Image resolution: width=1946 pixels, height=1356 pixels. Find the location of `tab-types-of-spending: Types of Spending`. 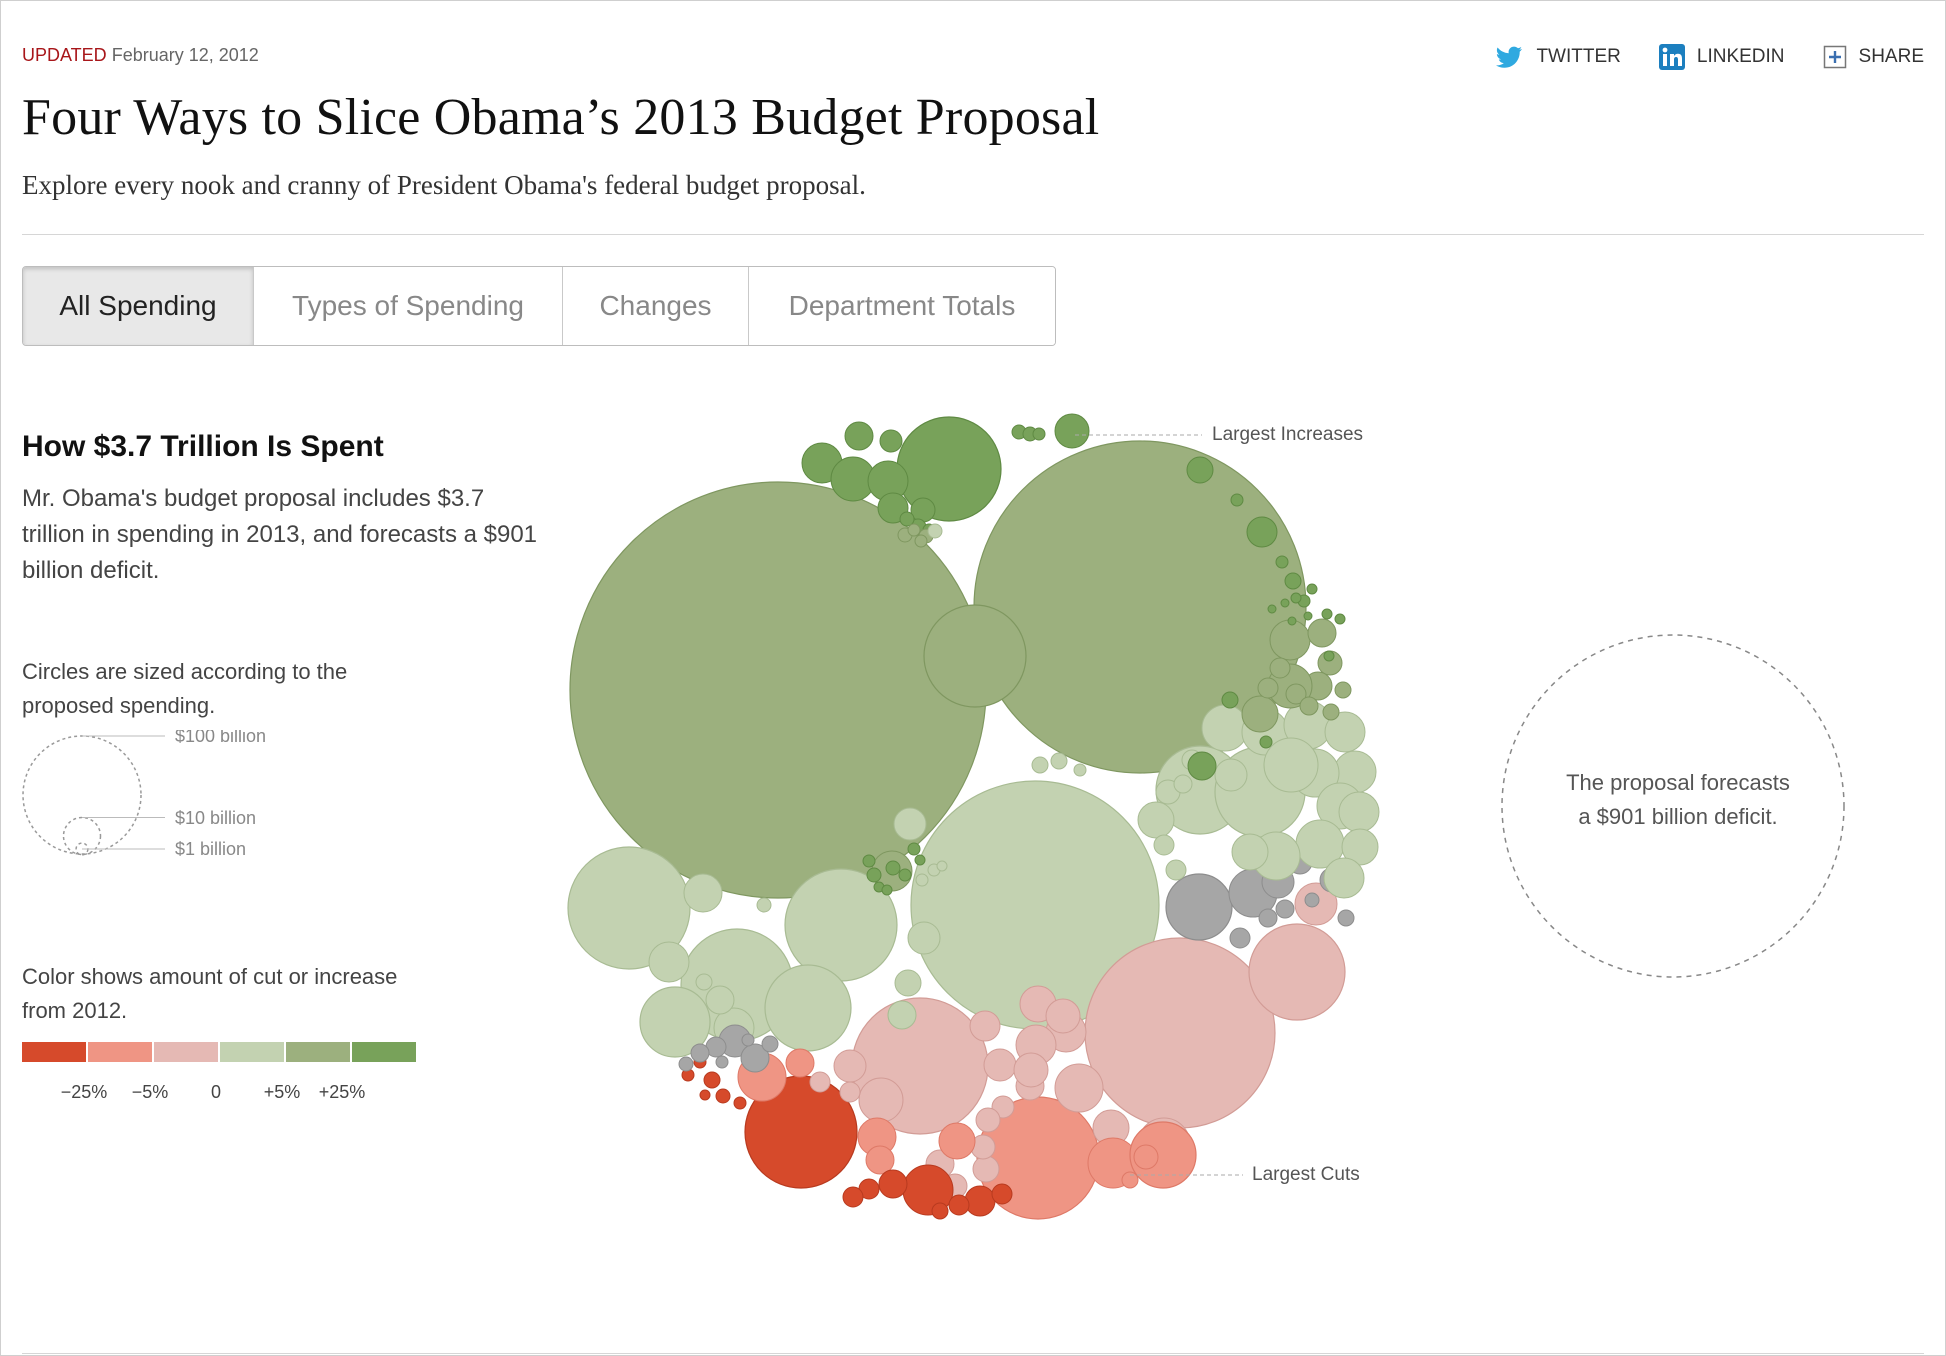

tab-types-of-spending: Types of Spending is located at coordinates (407, 306).